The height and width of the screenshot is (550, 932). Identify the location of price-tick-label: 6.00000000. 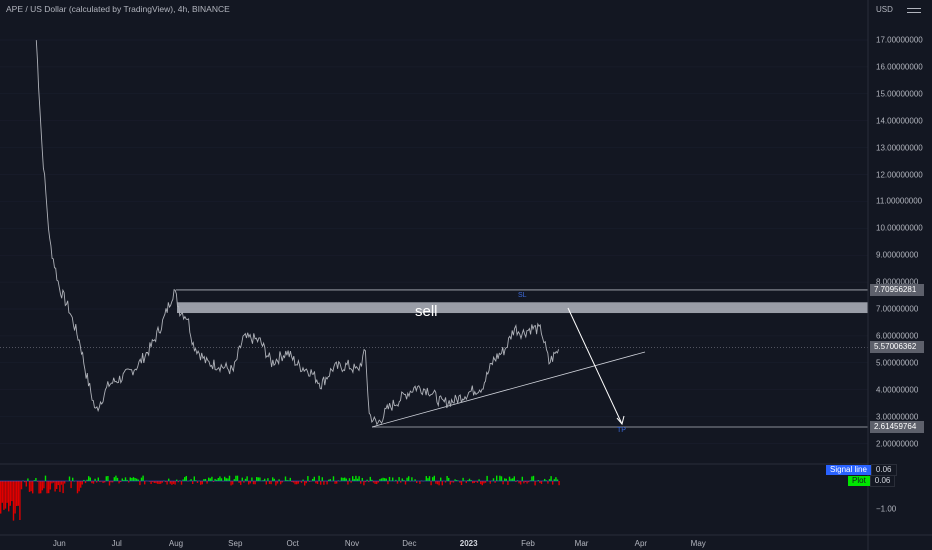
(897, 336).